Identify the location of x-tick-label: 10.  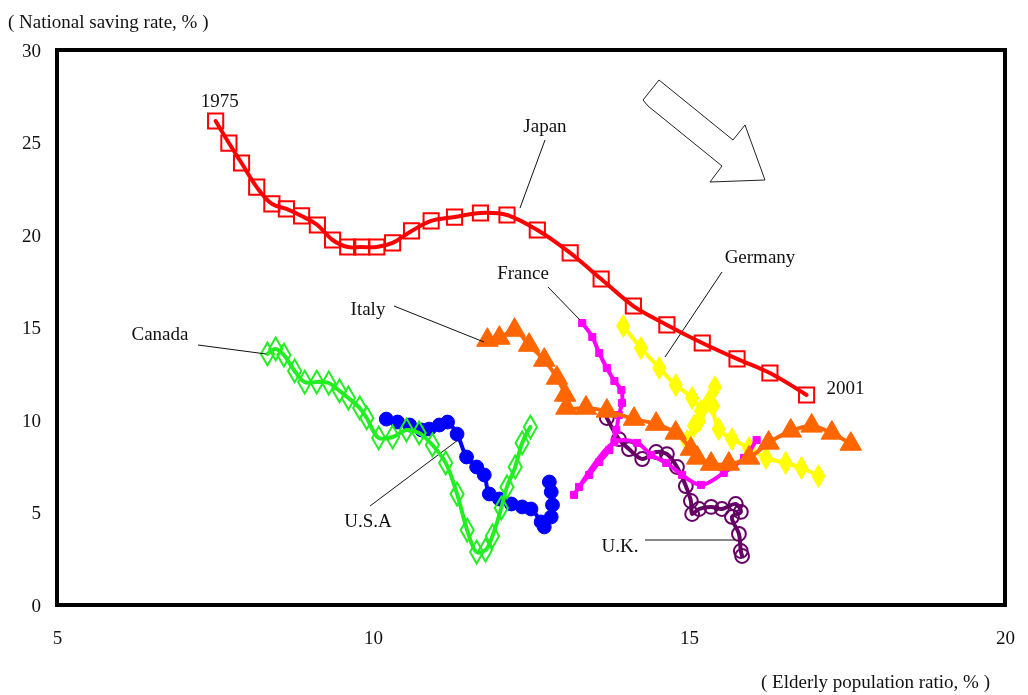
(373, 638).